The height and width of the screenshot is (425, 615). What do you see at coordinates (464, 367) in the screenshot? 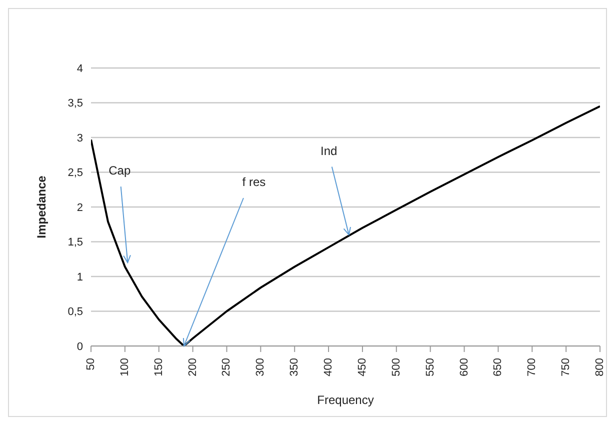
I see `x-tick-label: 600` at bounding box center [464, 367].